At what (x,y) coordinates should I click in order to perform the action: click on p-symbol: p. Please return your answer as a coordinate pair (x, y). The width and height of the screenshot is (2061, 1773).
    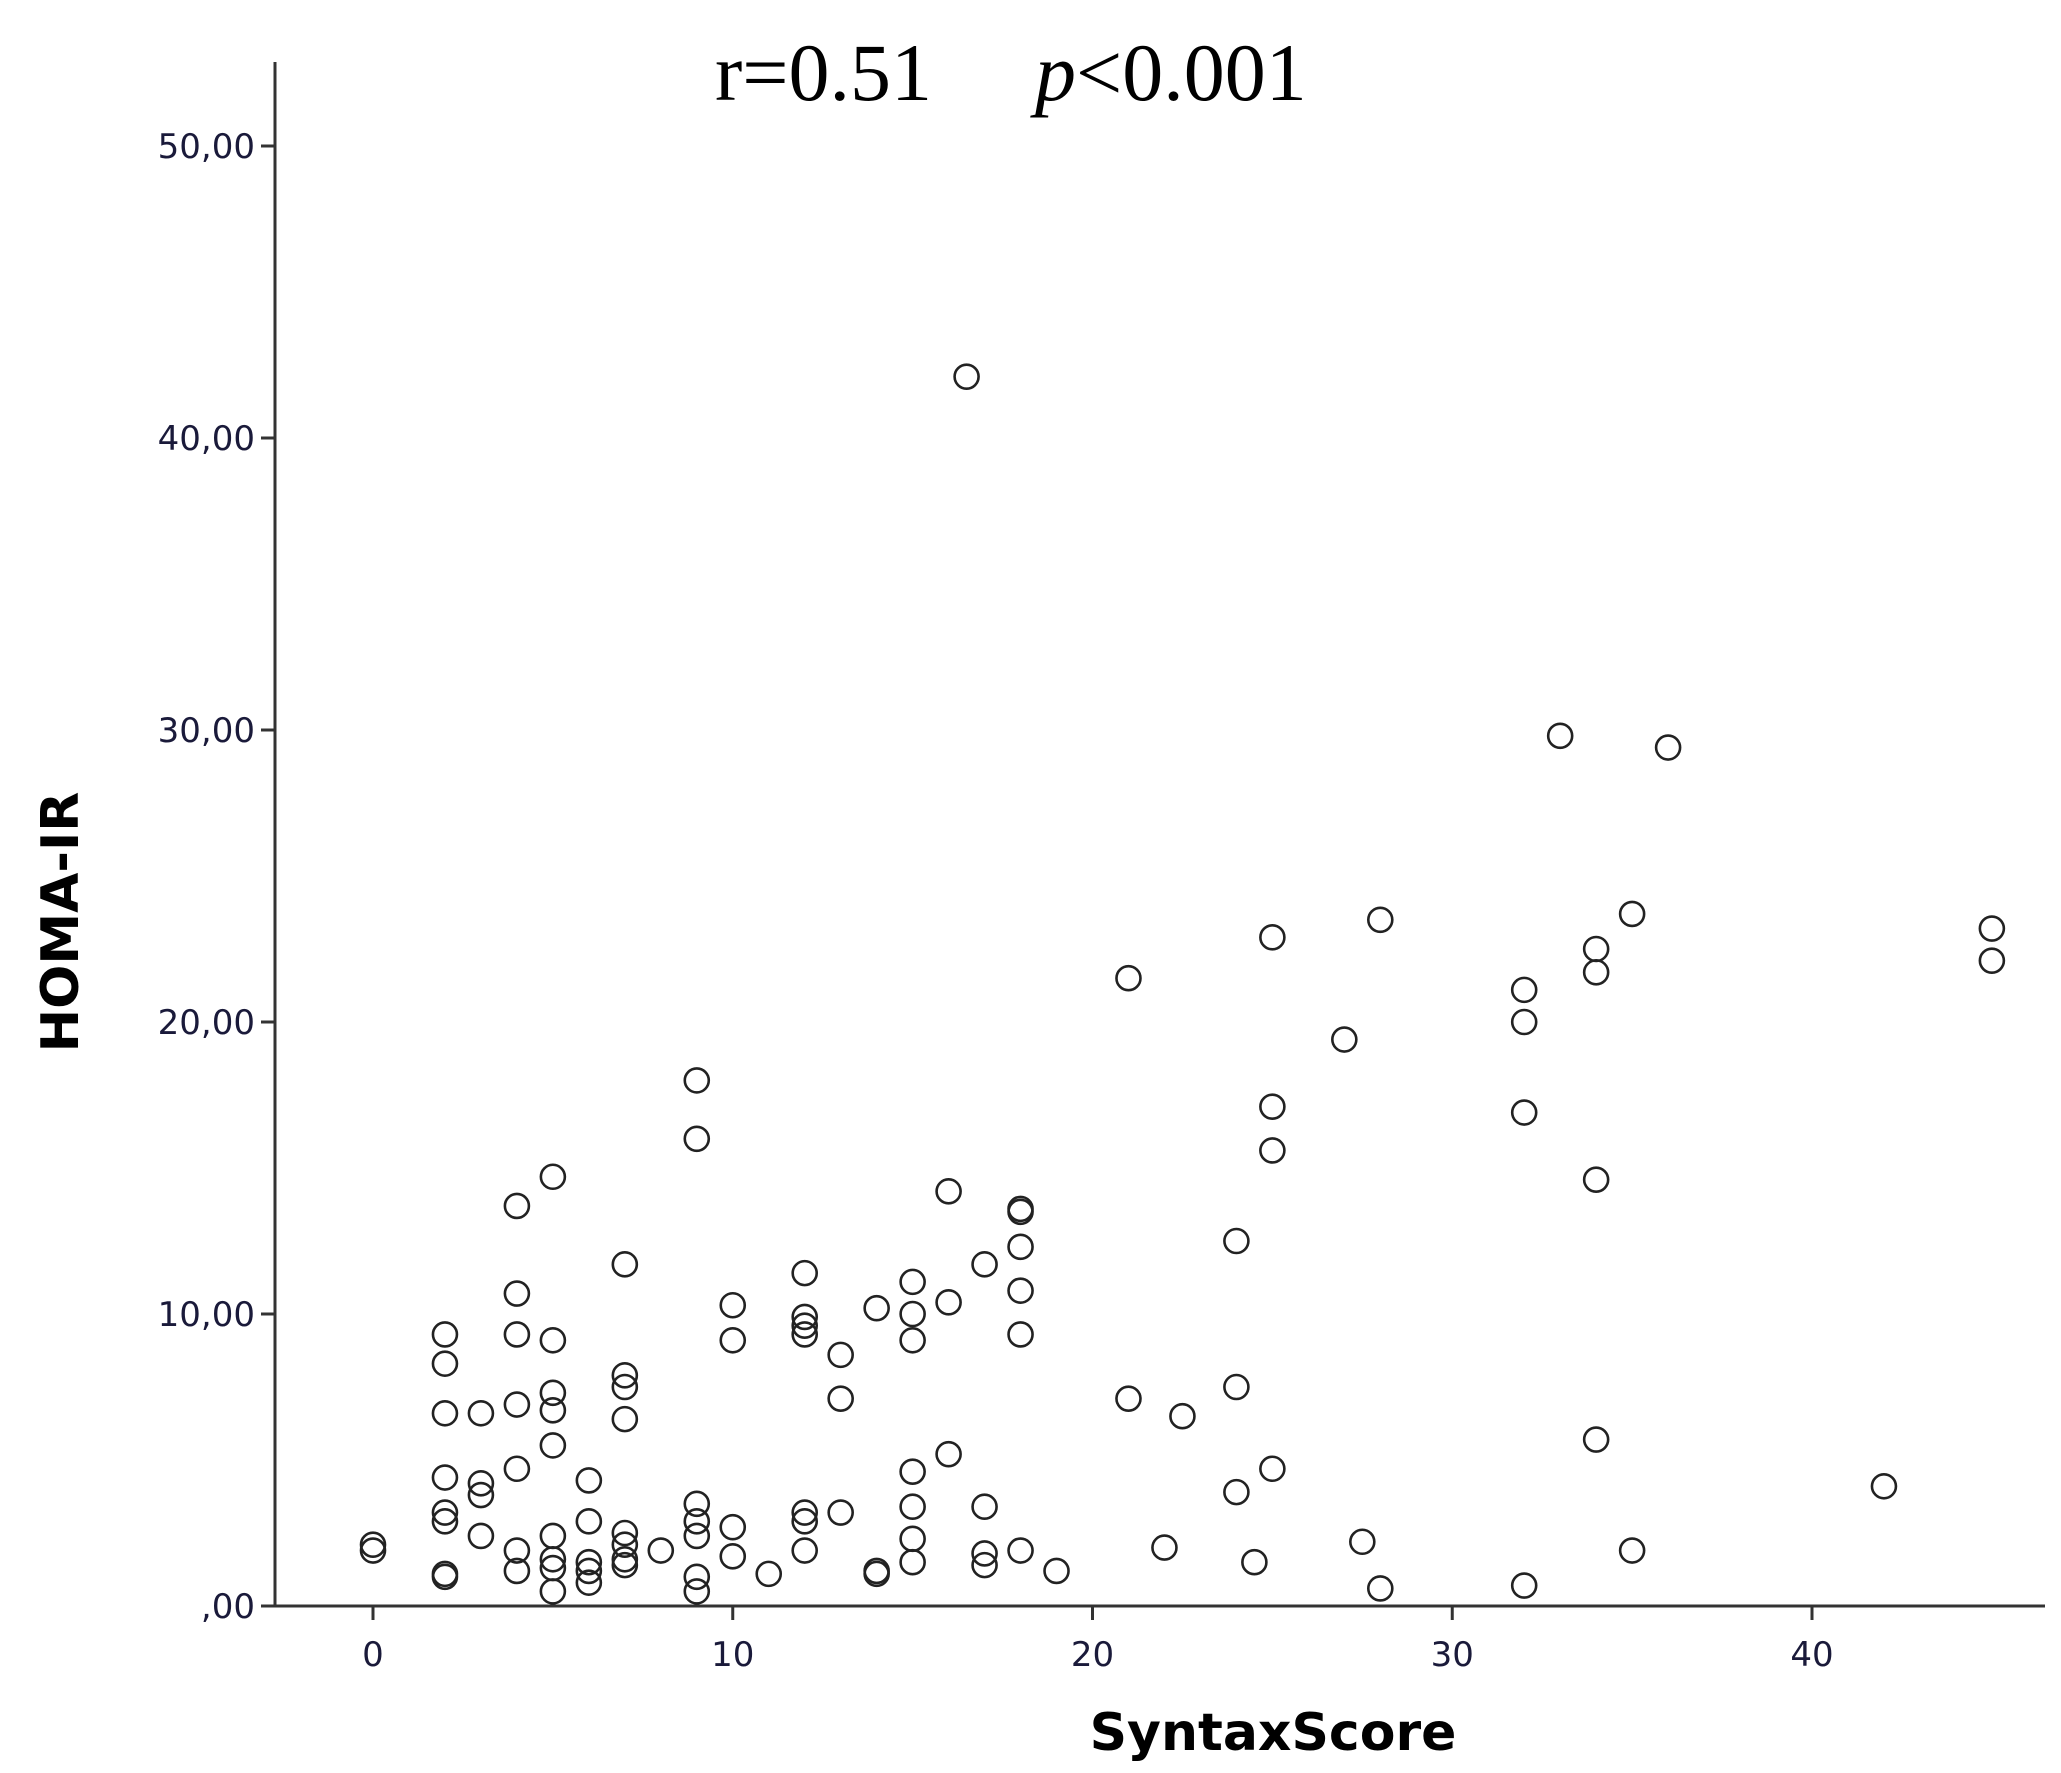
    Looking at the image, I should click on (1053, 72).